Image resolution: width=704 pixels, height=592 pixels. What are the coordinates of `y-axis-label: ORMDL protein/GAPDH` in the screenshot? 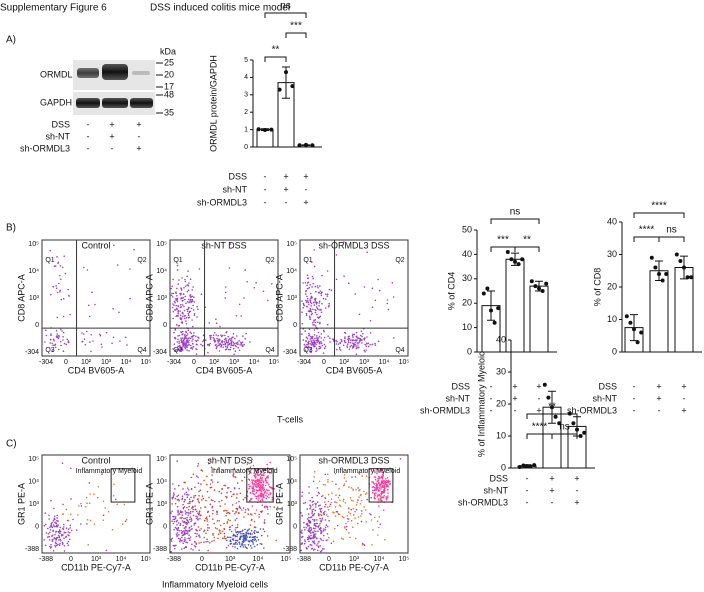 It's located at (213, 103).